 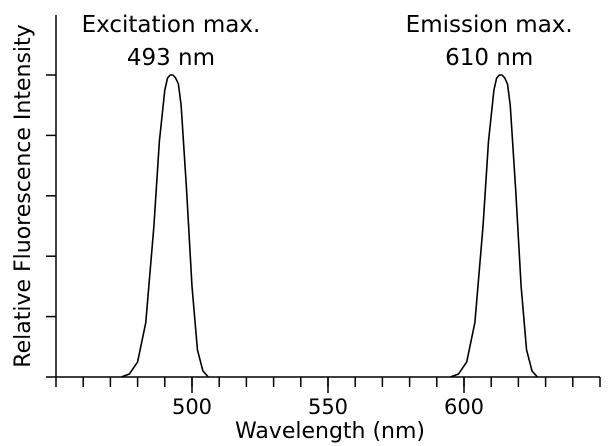 I want to click on x-tick-label-550: 550, so click(x=328, y=407).